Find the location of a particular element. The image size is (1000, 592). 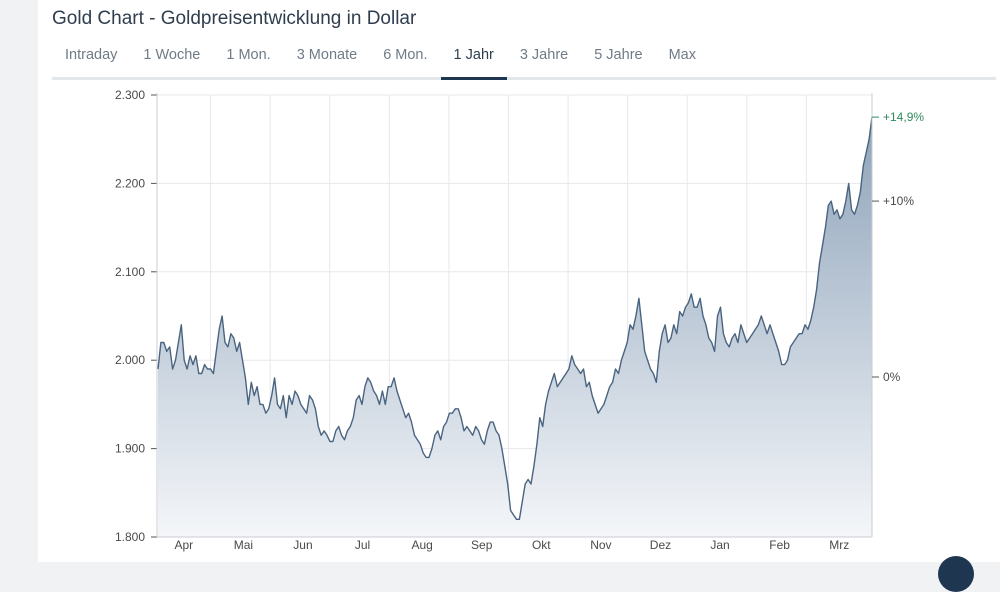

x-tick-label: Feb is located at coordinates (779, 545).